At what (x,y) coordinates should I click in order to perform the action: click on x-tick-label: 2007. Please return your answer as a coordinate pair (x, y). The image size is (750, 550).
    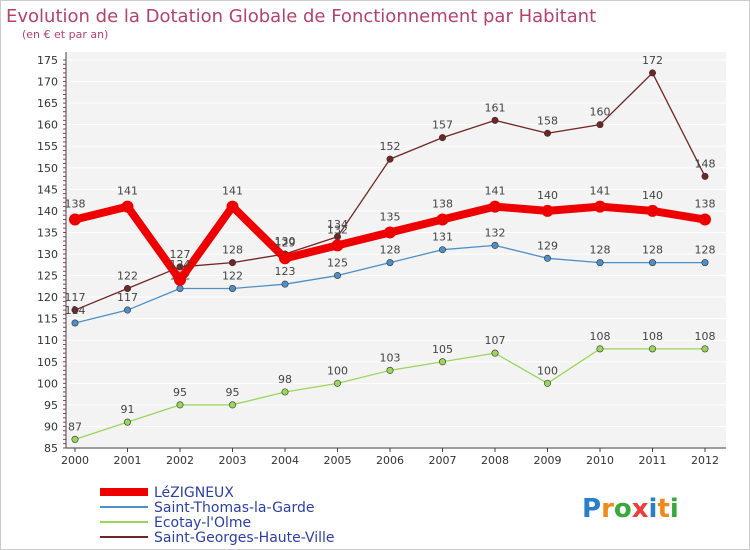
    Looking at the image, I should click on (443, 460).